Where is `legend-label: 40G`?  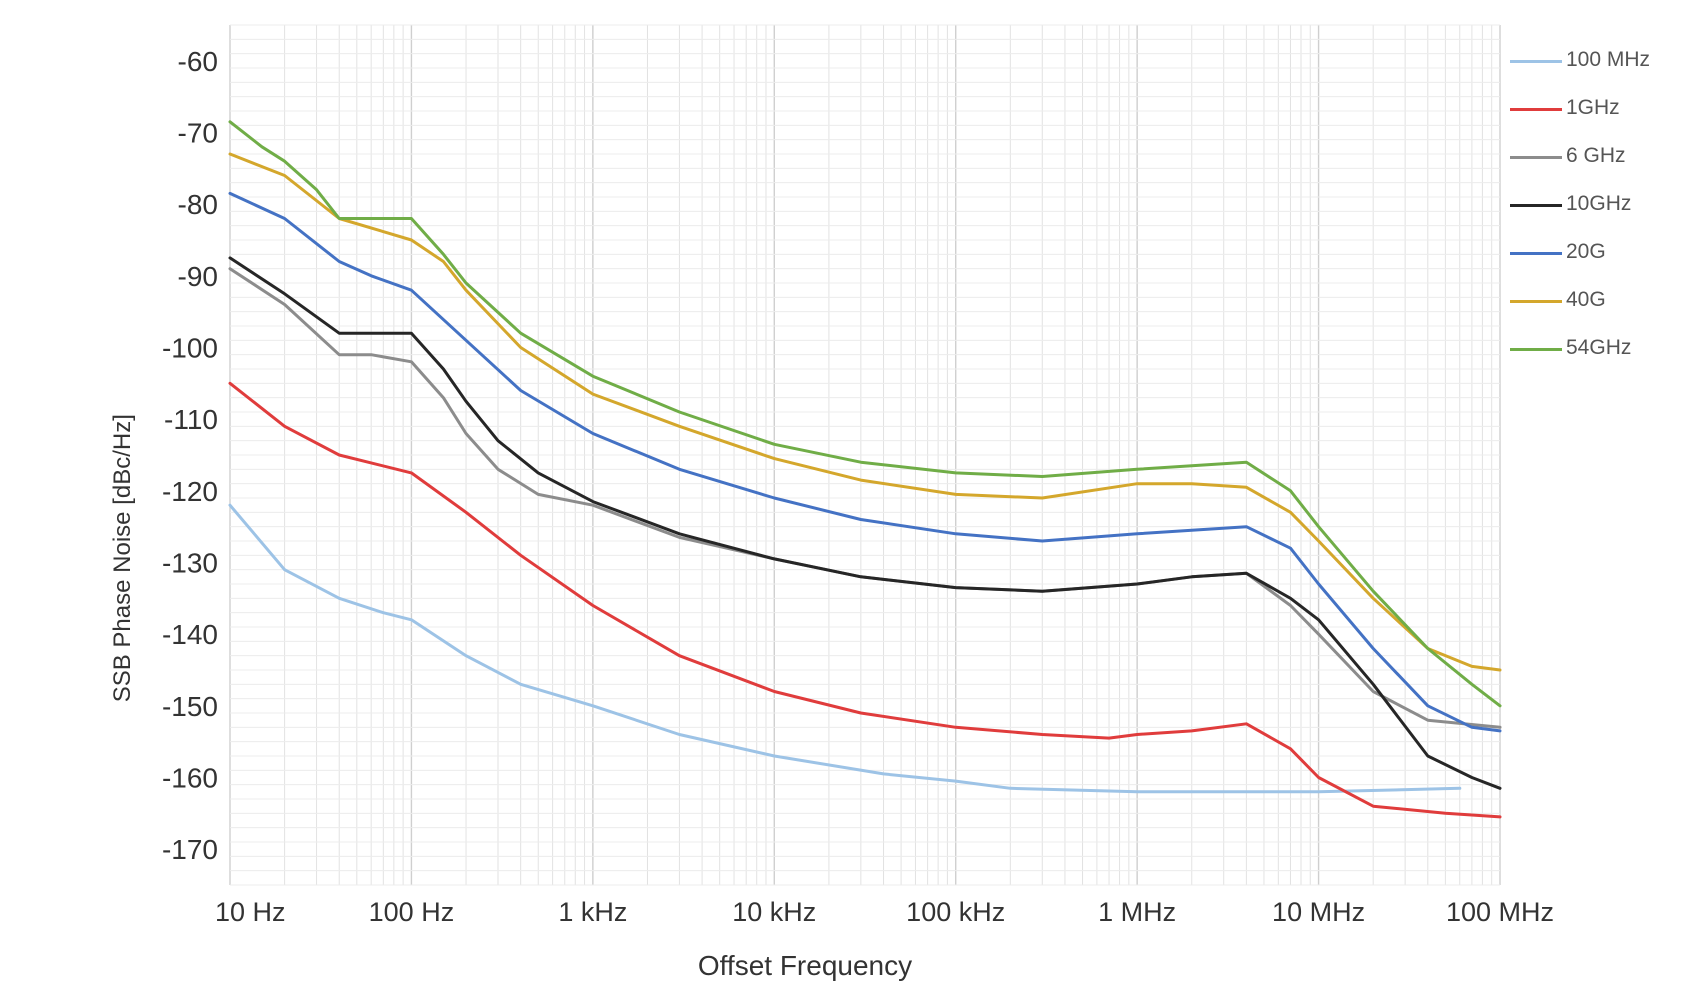
legend-label: 40G is located at coordinates (1586, 299).